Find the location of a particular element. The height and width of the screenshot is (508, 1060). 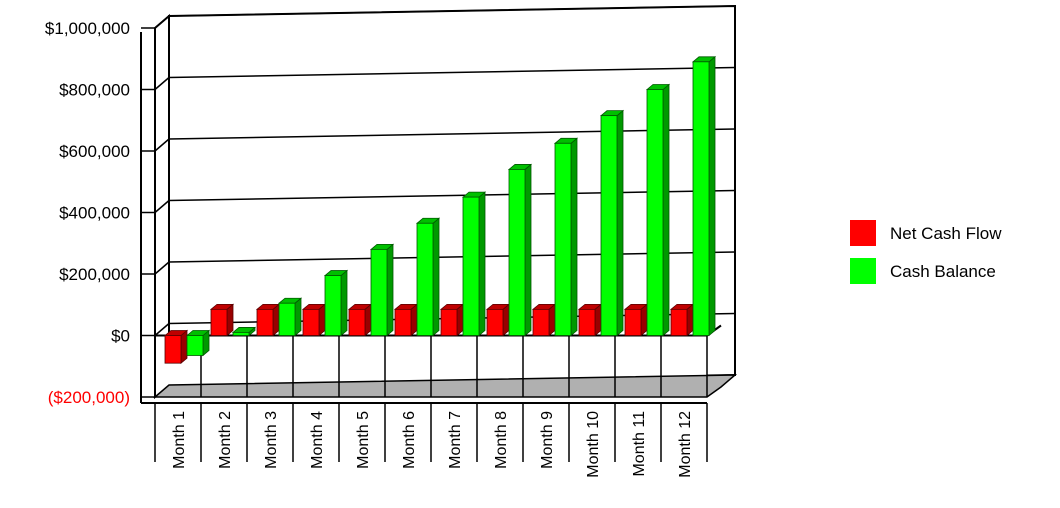

y-tick-label: $200,000 is located at coordinates (94, 274).